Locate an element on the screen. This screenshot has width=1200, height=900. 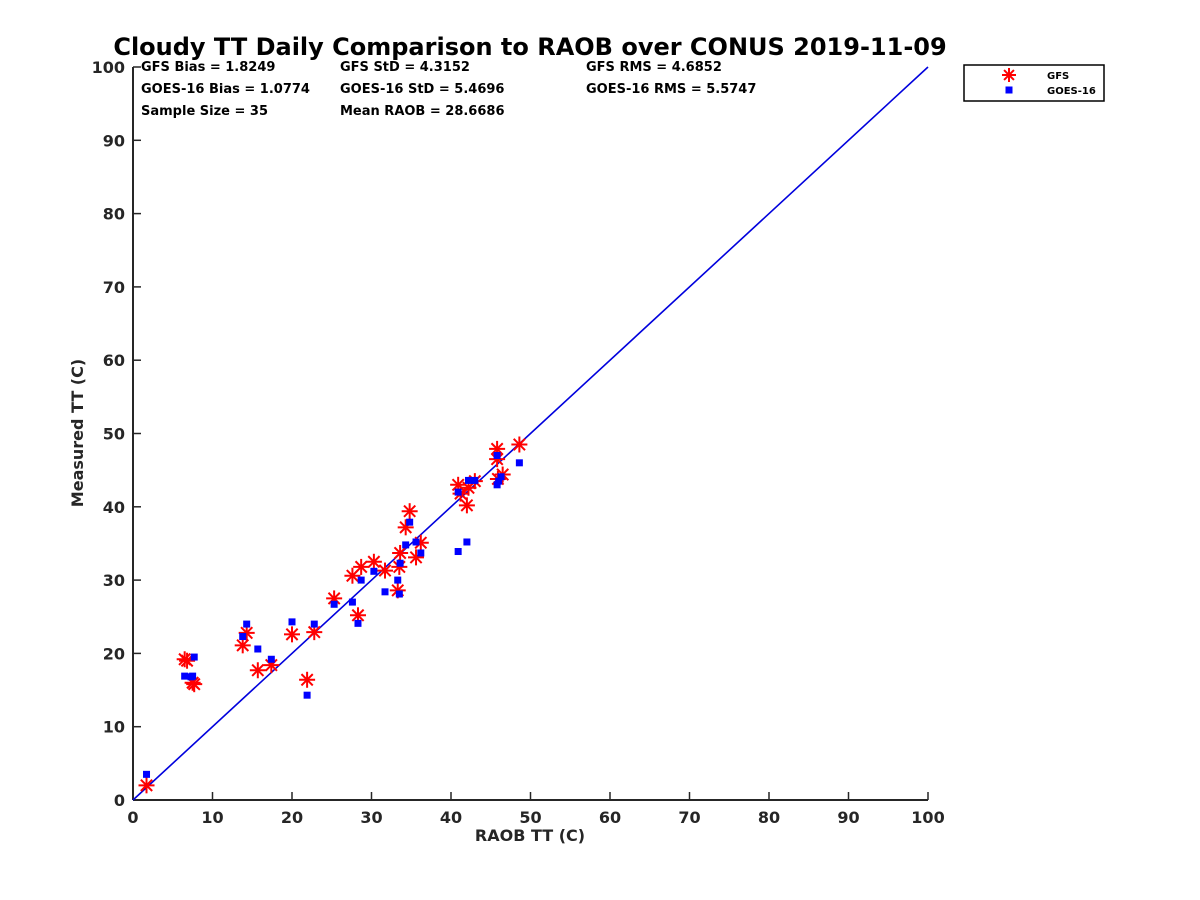
stat-gfs-rms: GFS RMS = 4.6852 is located at coordinates (654, 67).